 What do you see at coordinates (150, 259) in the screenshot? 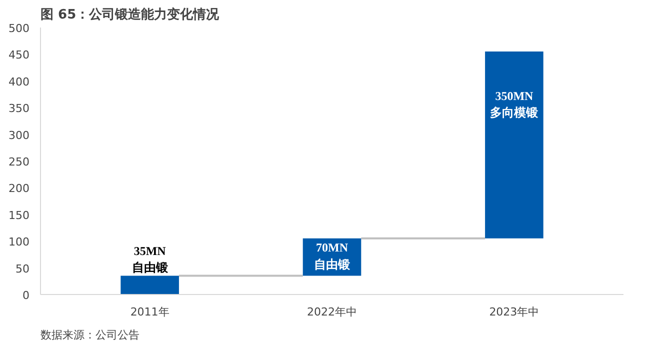
I see `data-label: 35MN 自由锻` at bounding box center [150, 259].